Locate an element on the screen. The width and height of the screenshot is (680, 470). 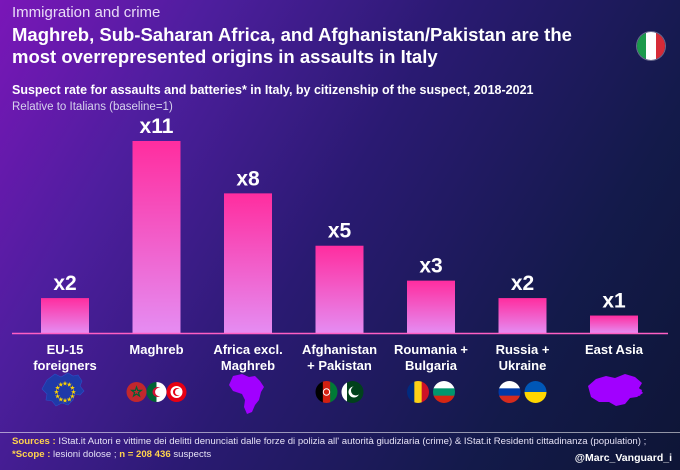
tunisia-flag-icon is located at coordinates (176, 392).